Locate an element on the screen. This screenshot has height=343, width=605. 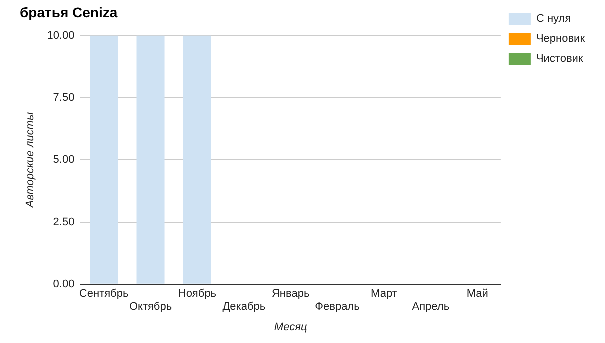
x-tick-label: Май is located at coordinates (477, 294).